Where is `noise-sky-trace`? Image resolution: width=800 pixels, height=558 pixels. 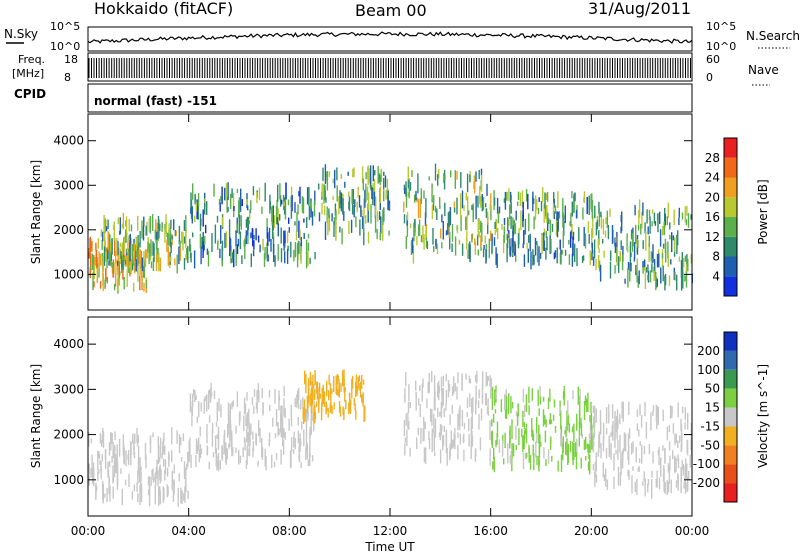
noise-sky-trace is located at coordinates (390, 37).